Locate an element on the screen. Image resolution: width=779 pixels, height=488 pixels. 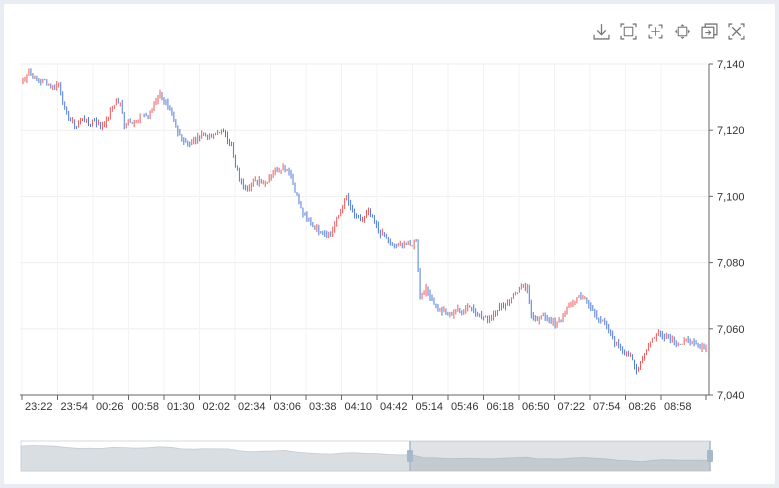
x-tick-label: 03:06 is located at coordinates (288, 407).